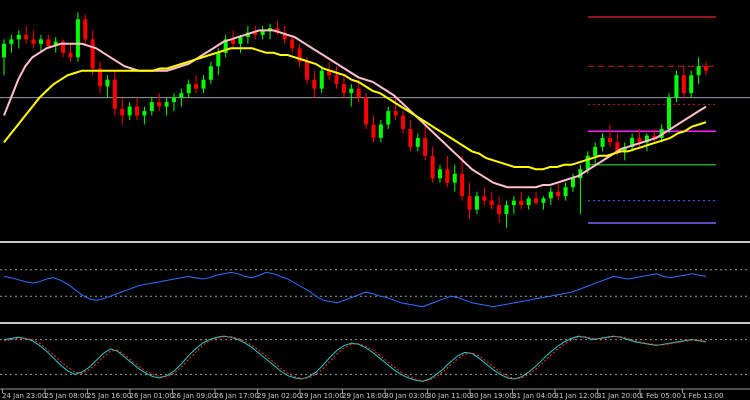 Image resolution: width=750 pixels, height=400 pixels. What do you see at coordinates (364, 396) in the screenshot?
I see `time-axis-label: 29 Jan 18:00` at bounding box center [364, 396].